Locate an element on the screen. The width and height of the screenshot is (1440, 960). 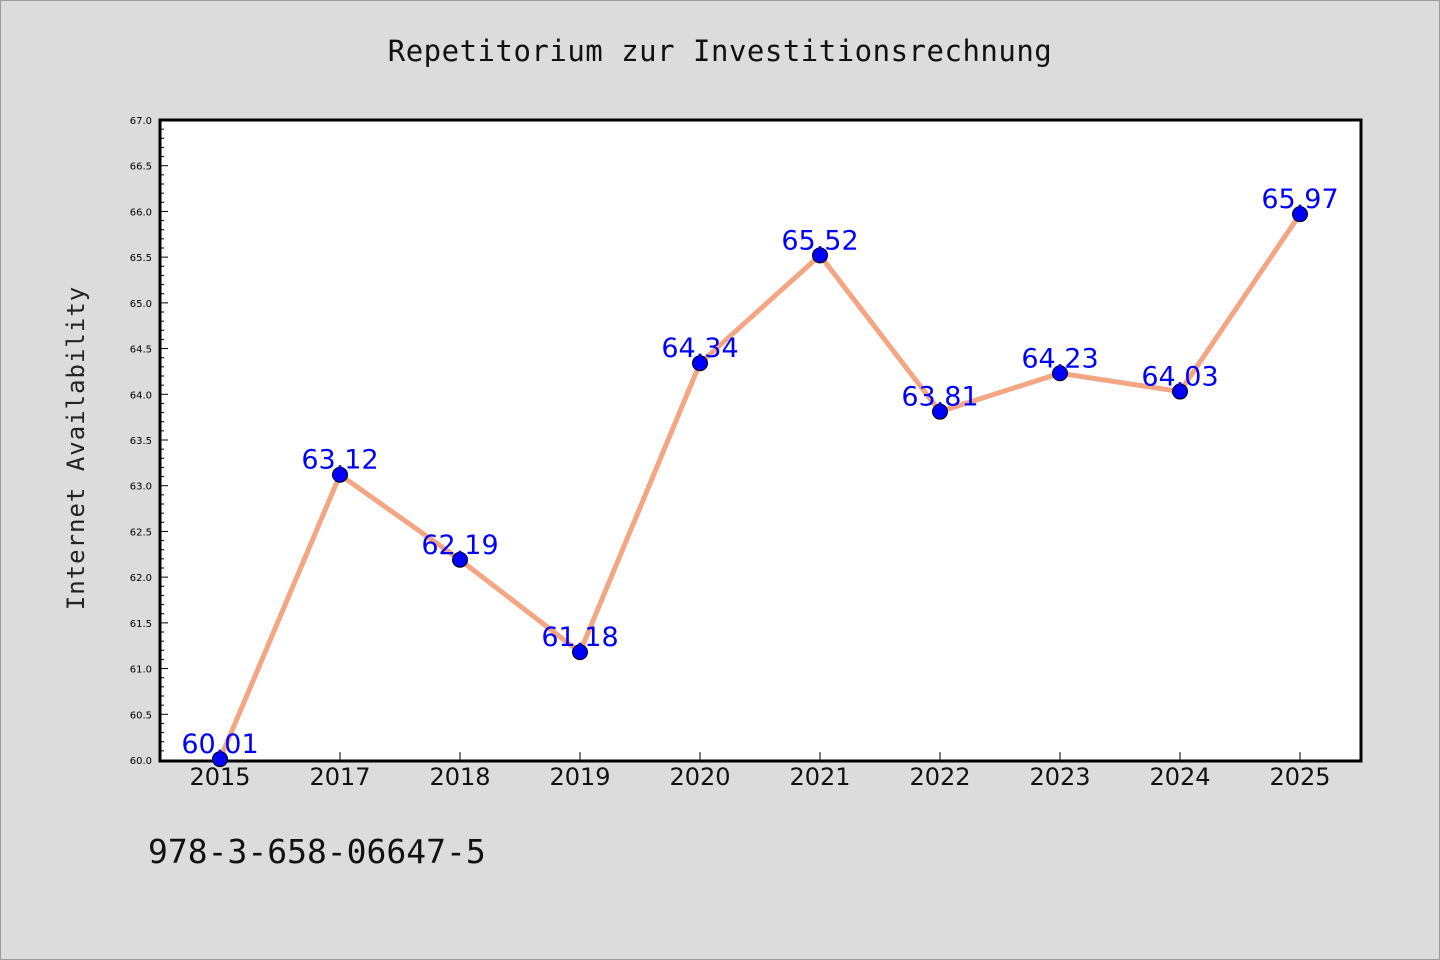
y-tick-label: 63.0 is located at coordinates (141, 487).